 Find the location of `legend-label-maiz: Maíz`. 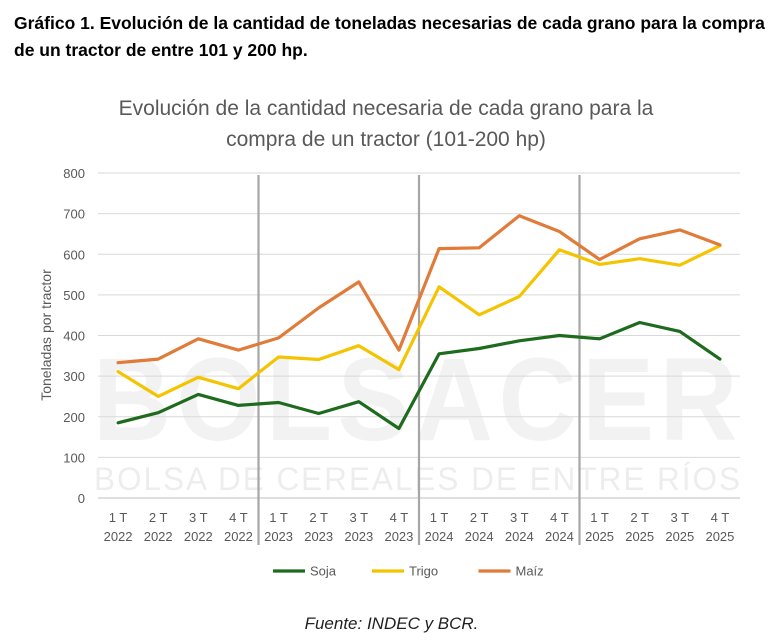

legend-label-maiz: Maíz is located at coordinates (530, 571).